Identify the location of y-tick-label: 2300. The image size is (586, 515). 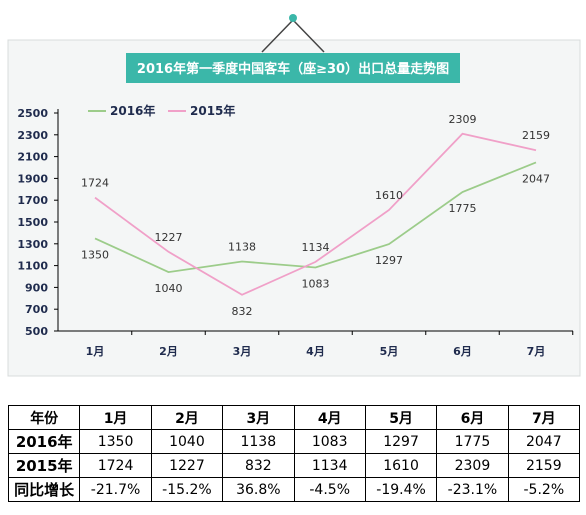
(32, 135).